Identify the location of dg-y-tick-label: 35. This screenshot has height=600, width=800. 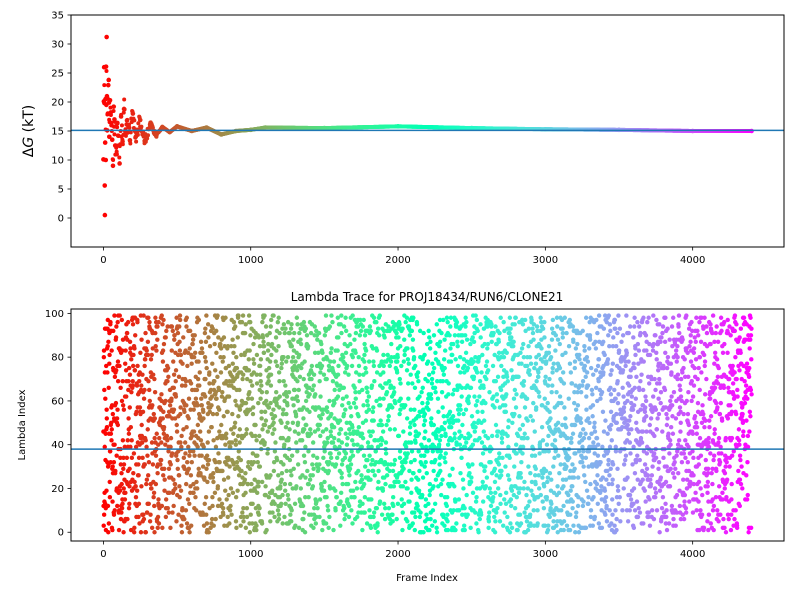
(57, 16).